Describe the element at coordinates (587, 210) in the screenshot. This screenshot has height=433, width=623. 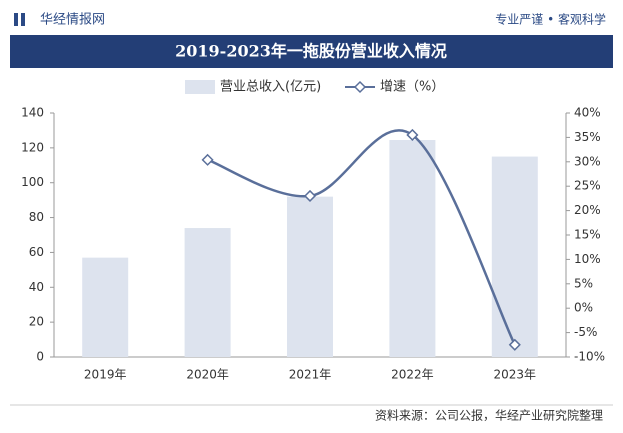
I see `y2-tick-label: 20%` at that location.